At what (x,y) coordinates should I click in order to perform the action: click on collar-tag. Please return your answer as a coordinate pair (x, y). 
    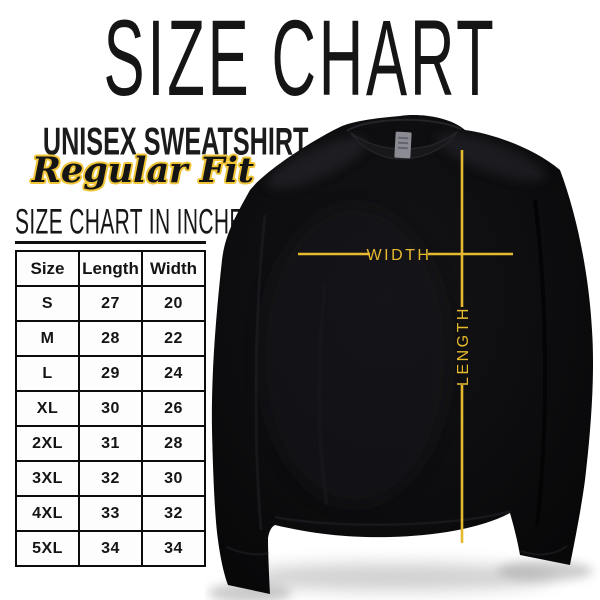
    Looking at the image, I should click on (403, 145).